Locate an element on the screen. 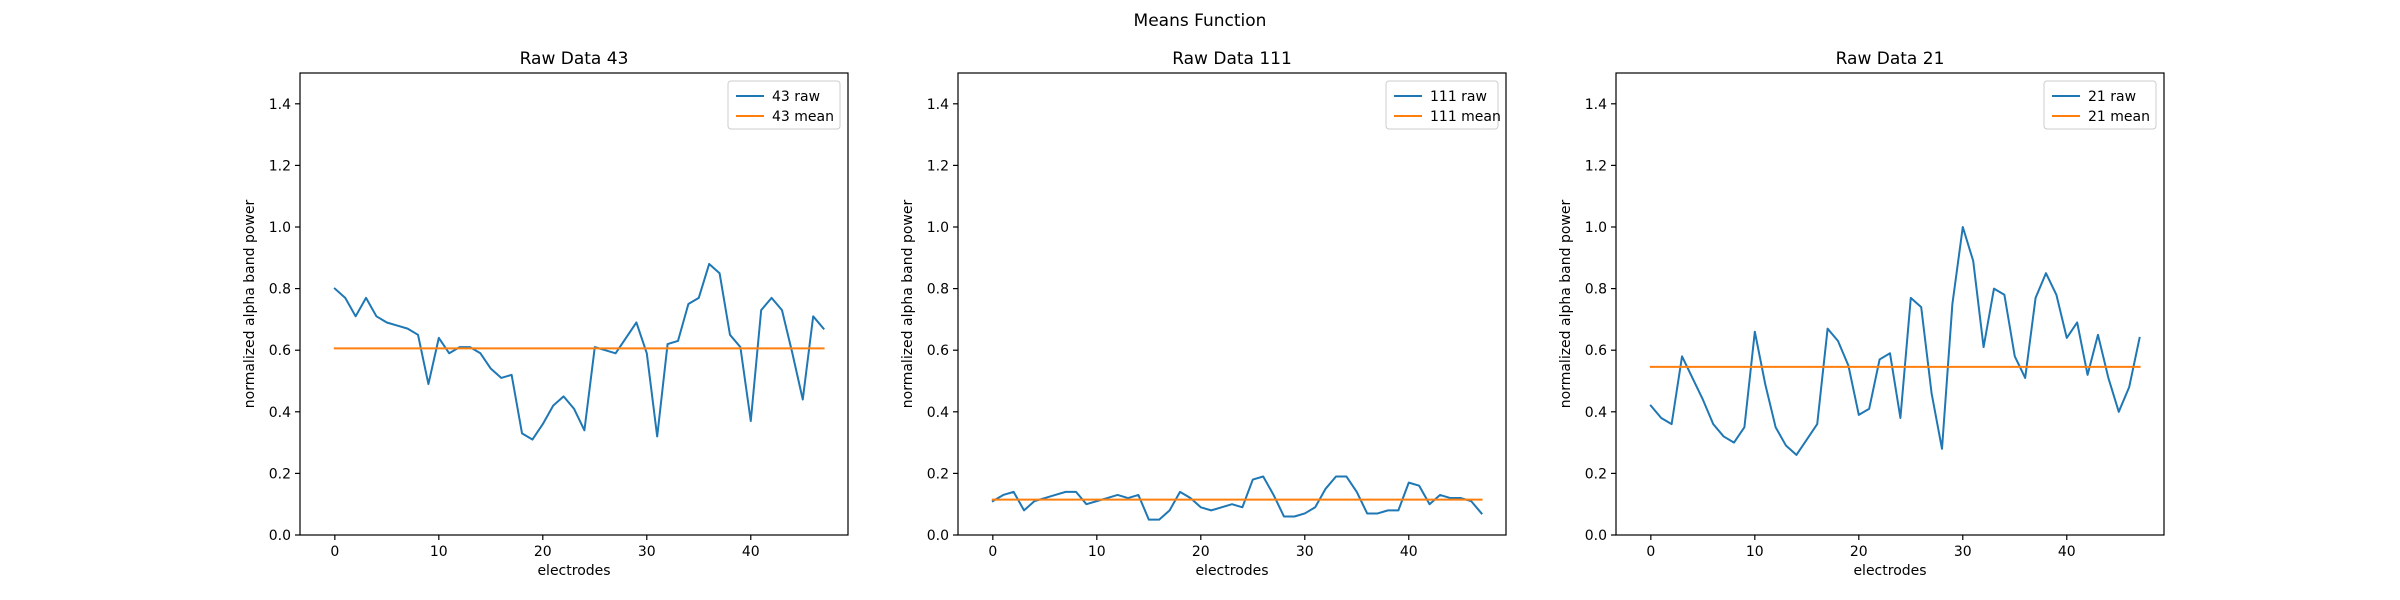  legend-label: 43 raw is located at coordinates (796, 97).